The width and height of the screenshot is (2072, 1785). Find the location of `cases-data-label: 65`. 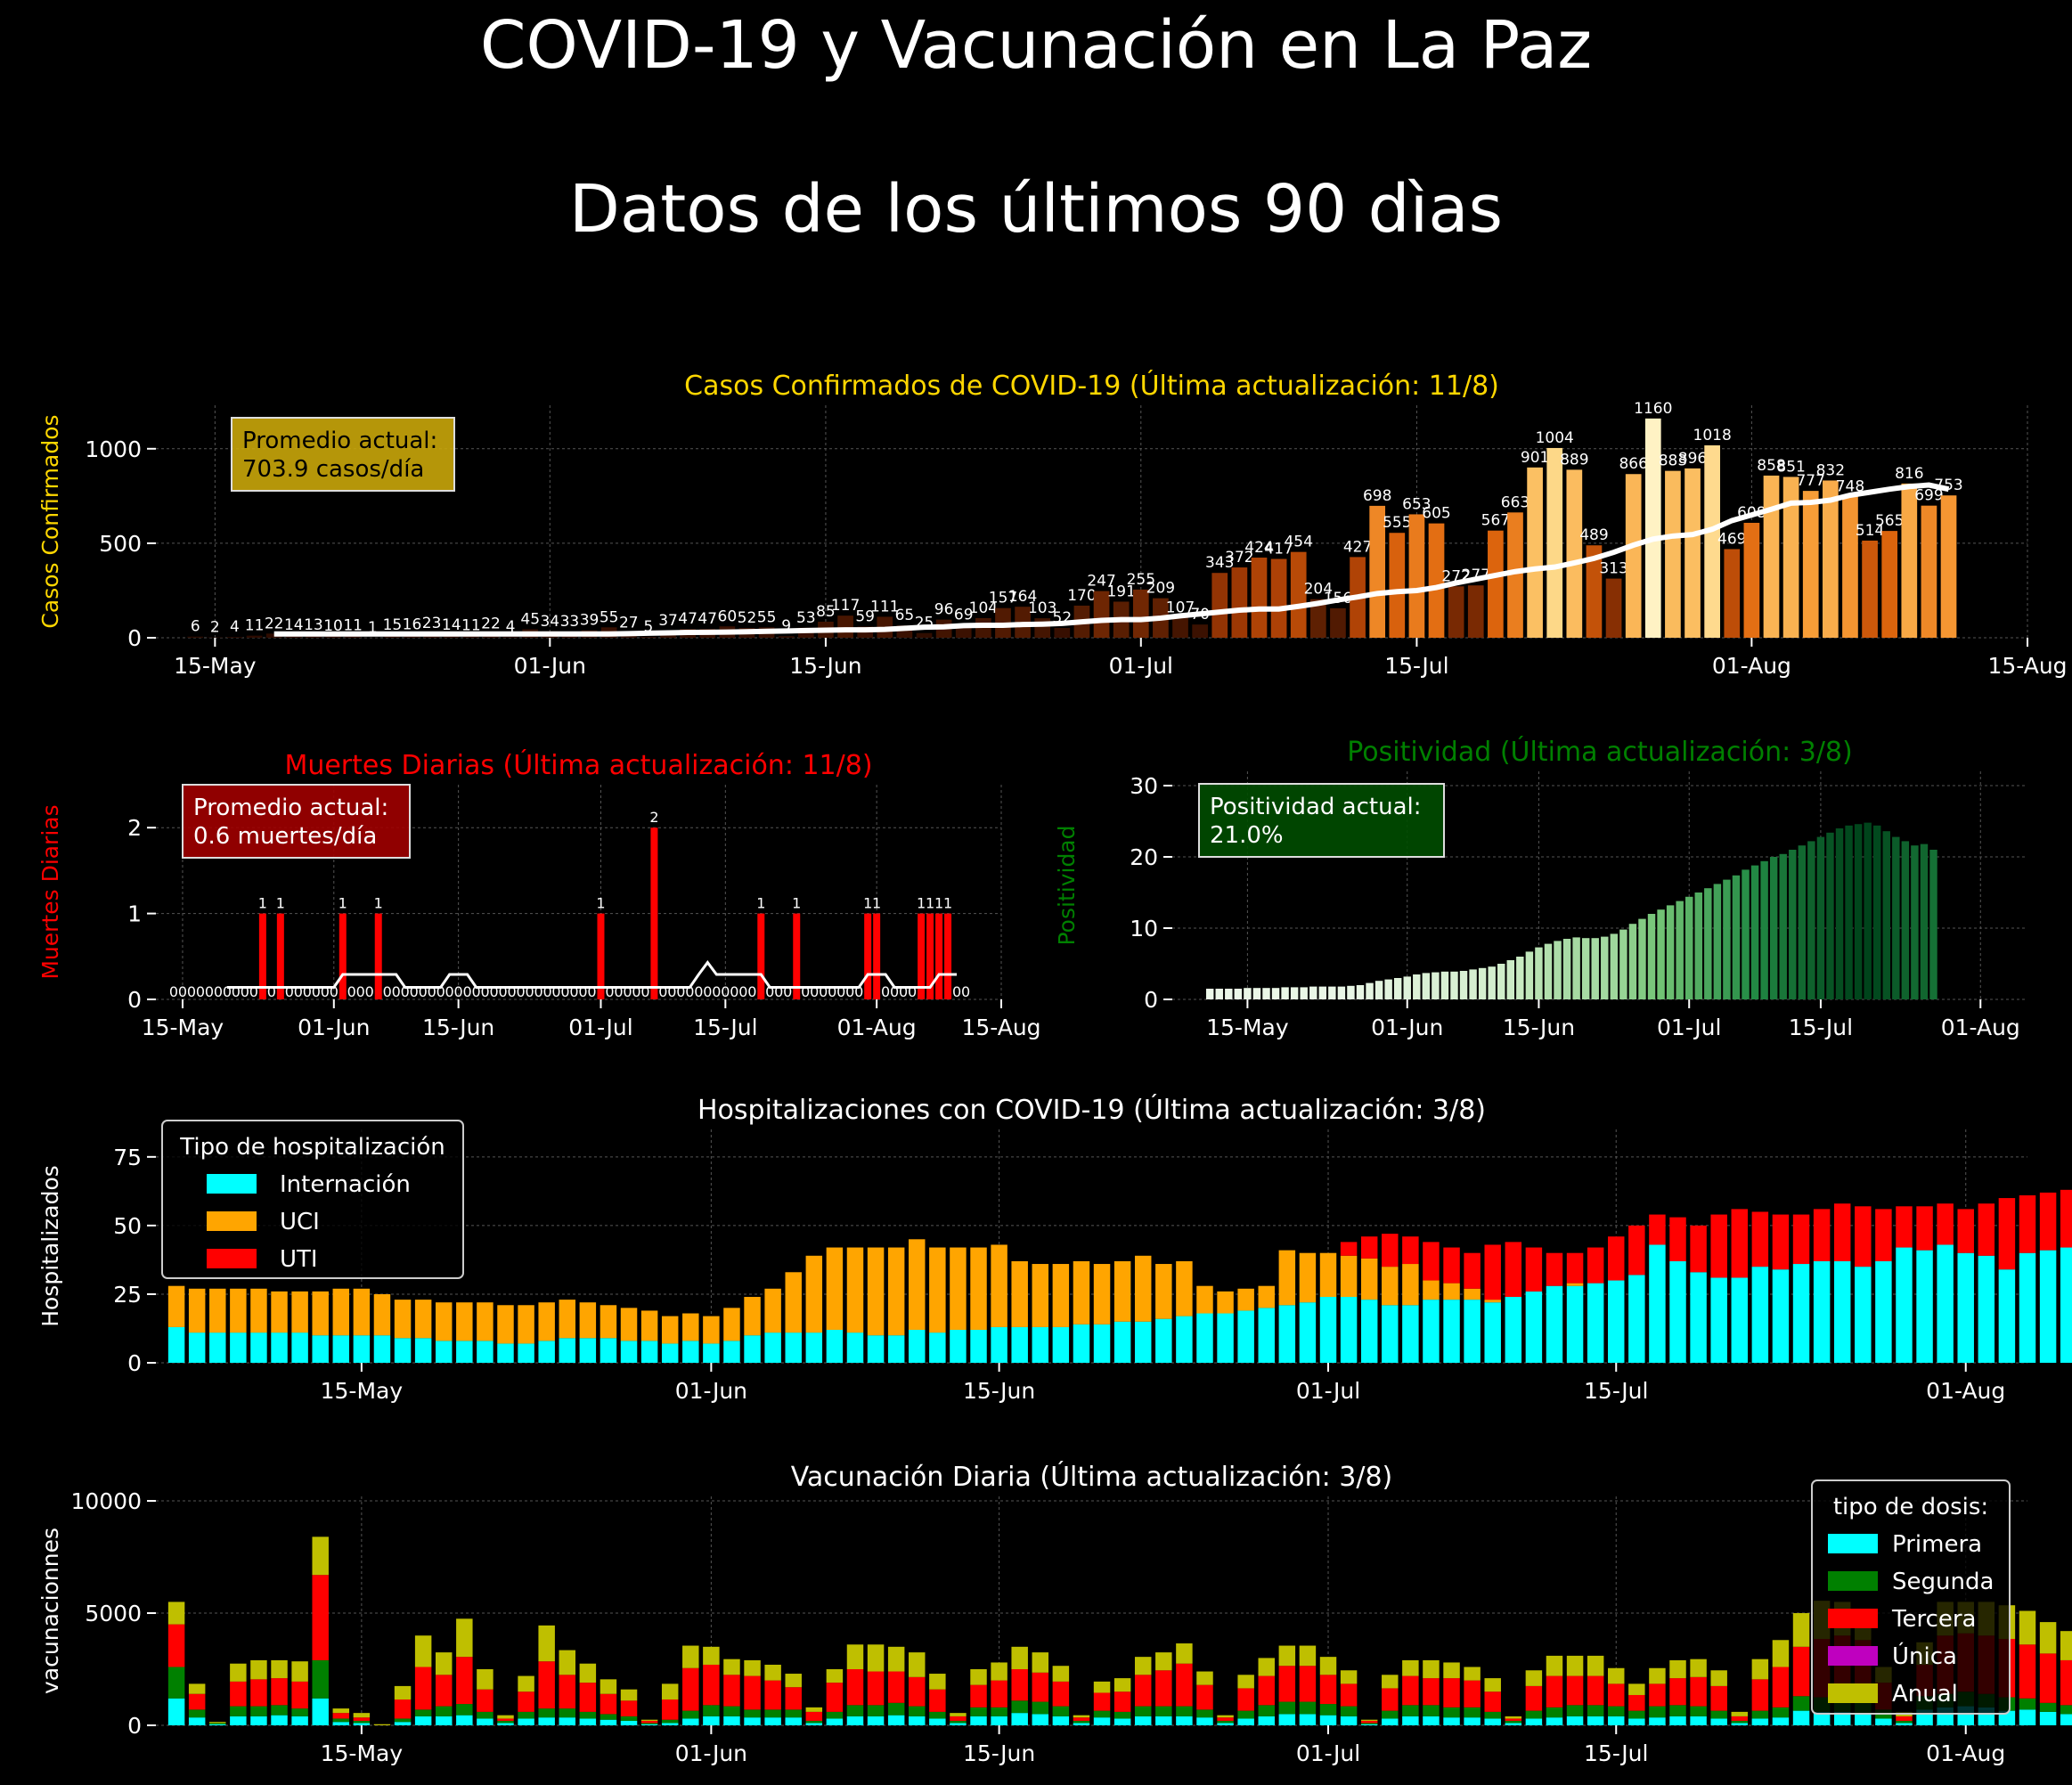

cases-data-label: 65 is located at coordinates (905, 615).